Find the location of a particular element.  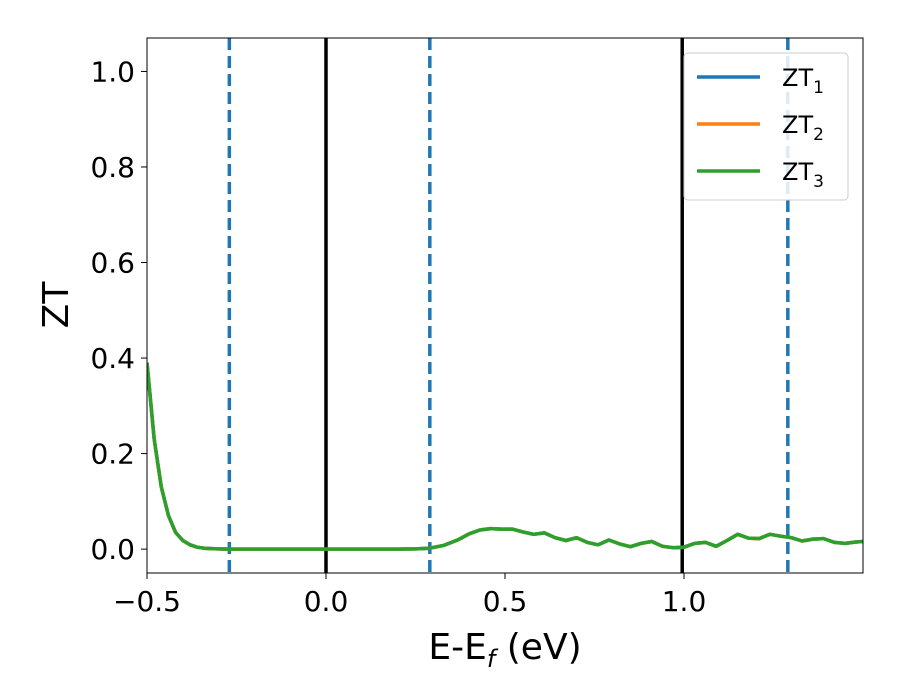

y-tick-label: 0.6 is located at coordinates (112, 263).